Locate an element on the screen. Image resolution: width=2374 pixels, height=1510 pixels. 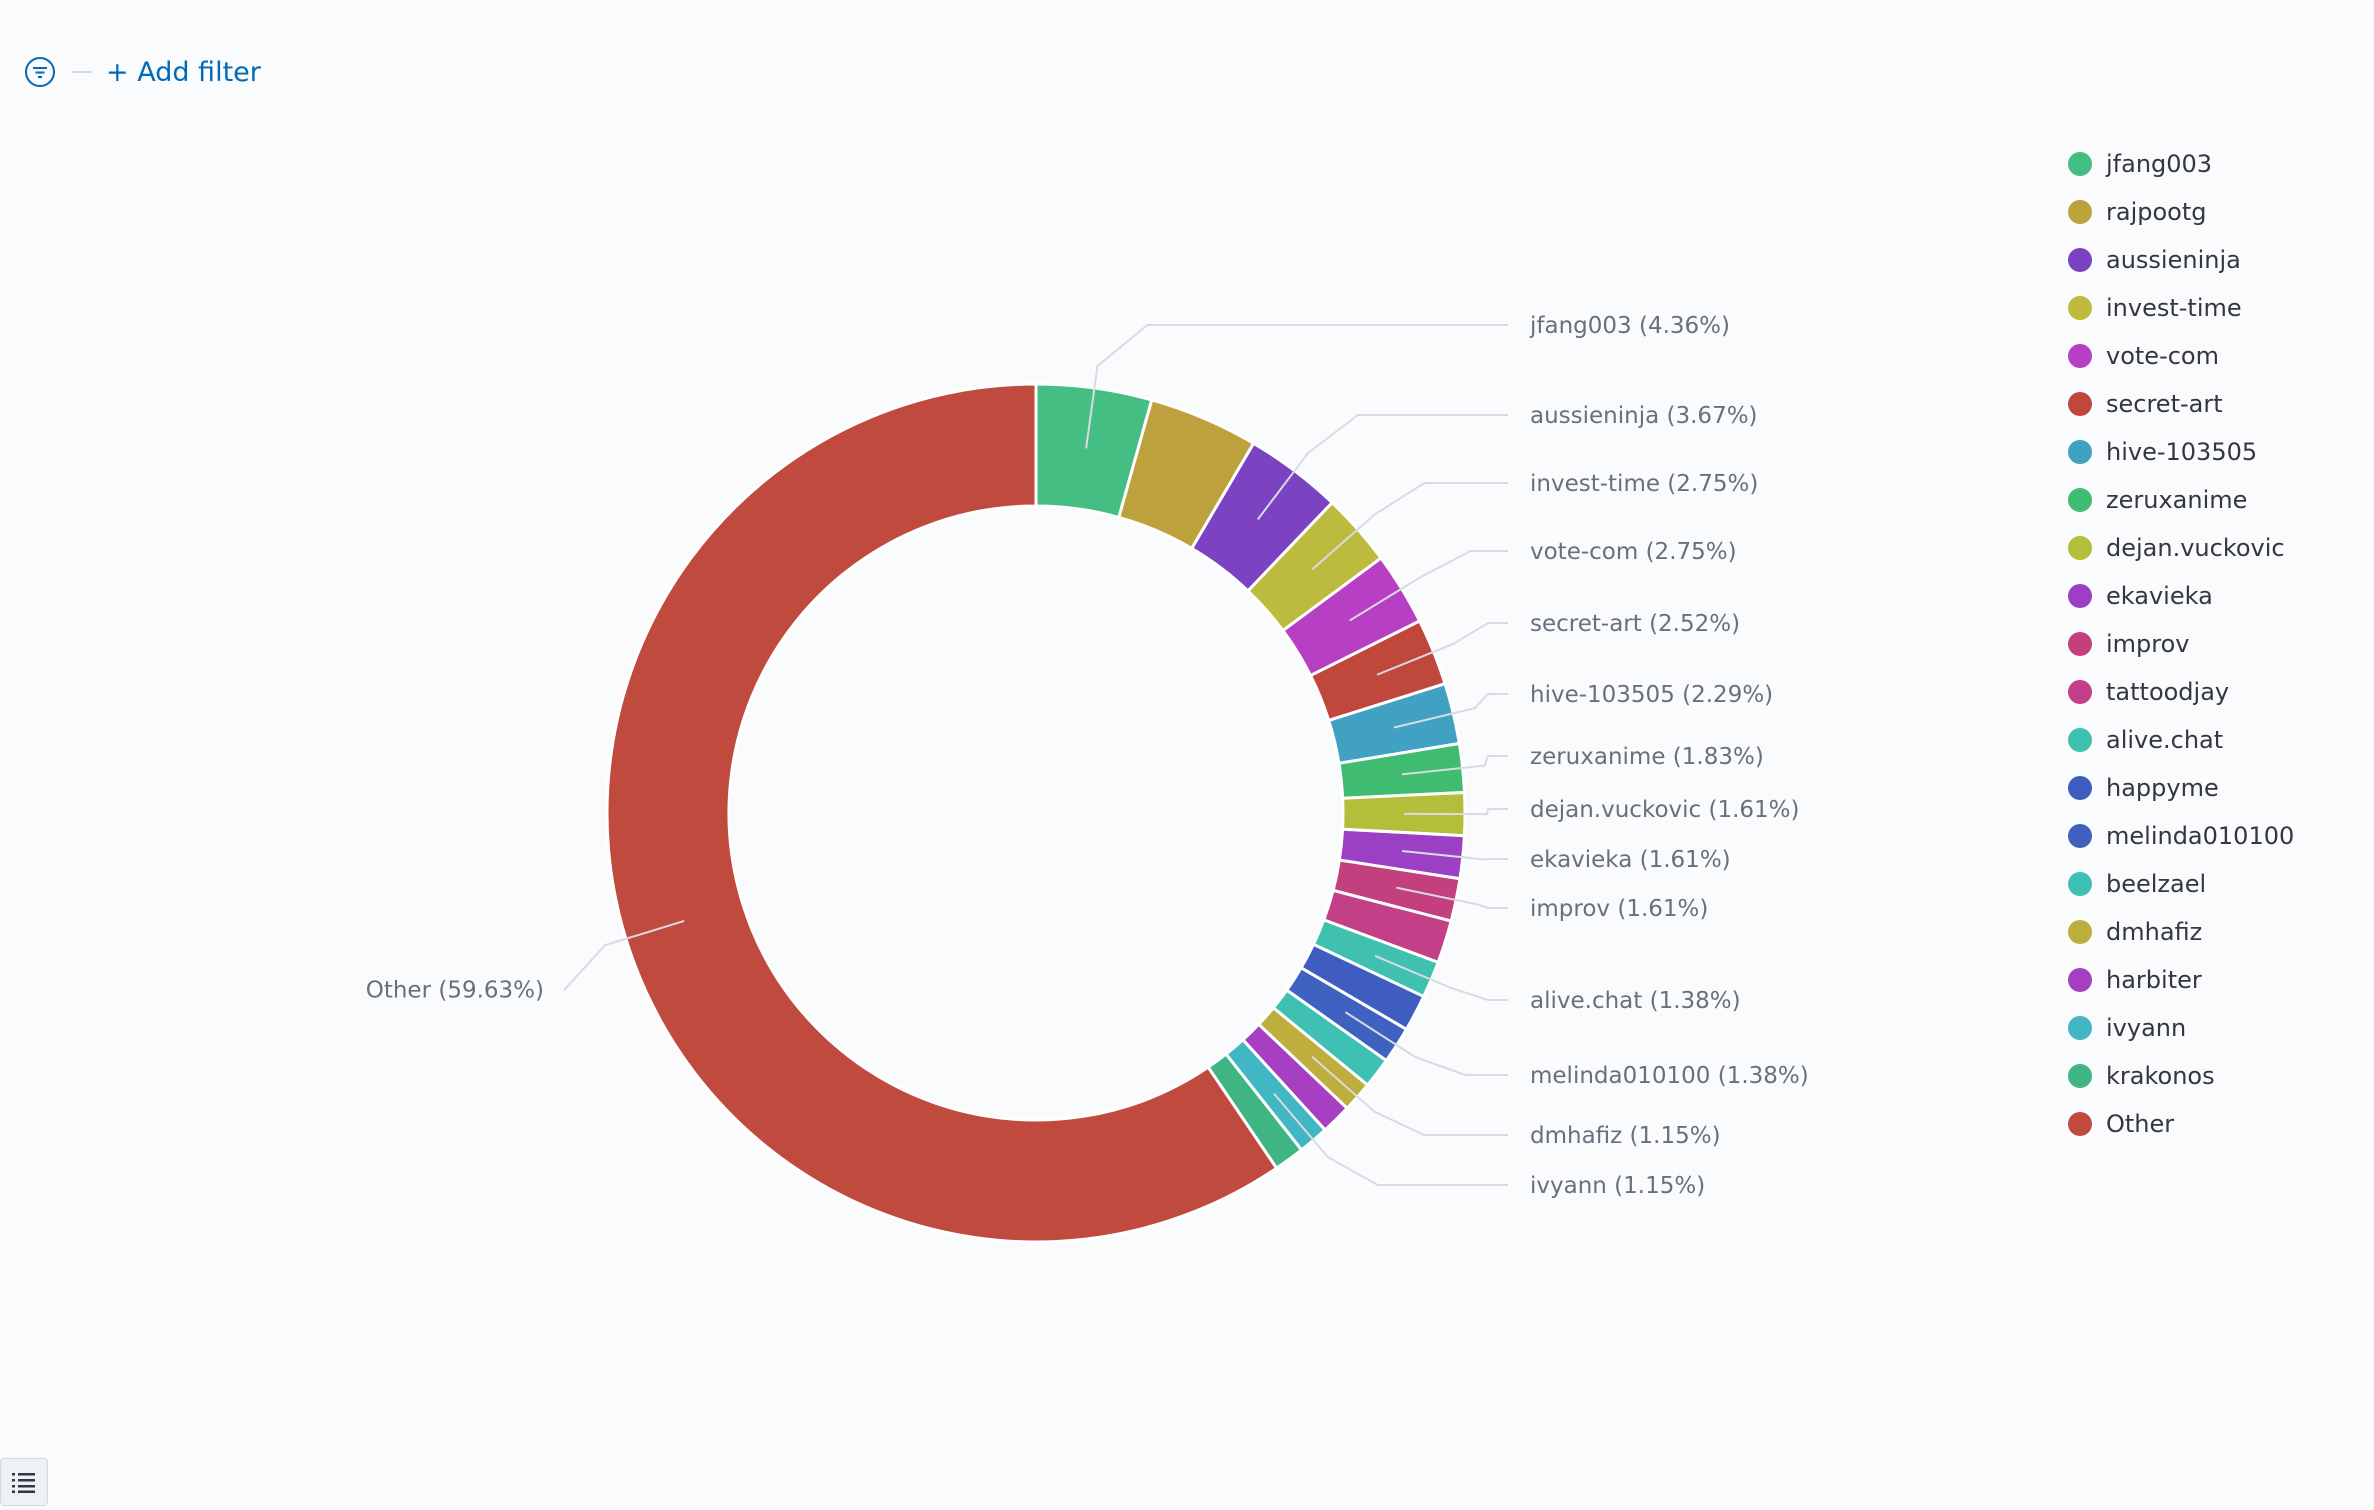
callout-label-zeruxanime: zeruxanime (1.83%) is located at coordinates (1647, 757).